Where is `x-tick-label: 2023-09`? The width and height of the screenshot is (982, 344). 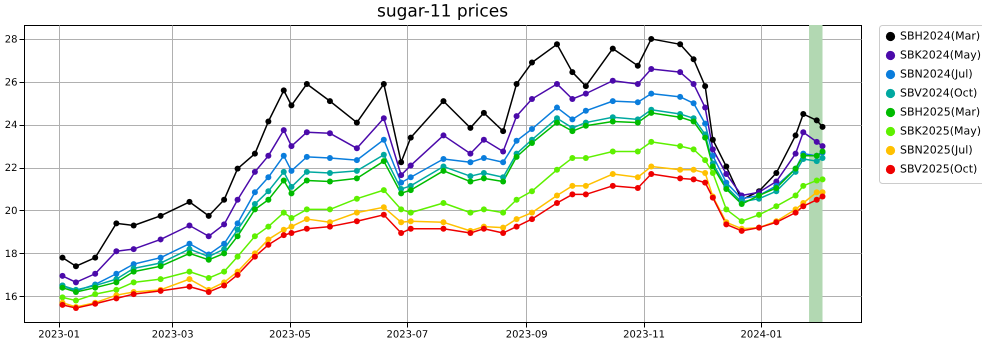 x-tick-label: 2023-09 is located at coordinates (527, 335).